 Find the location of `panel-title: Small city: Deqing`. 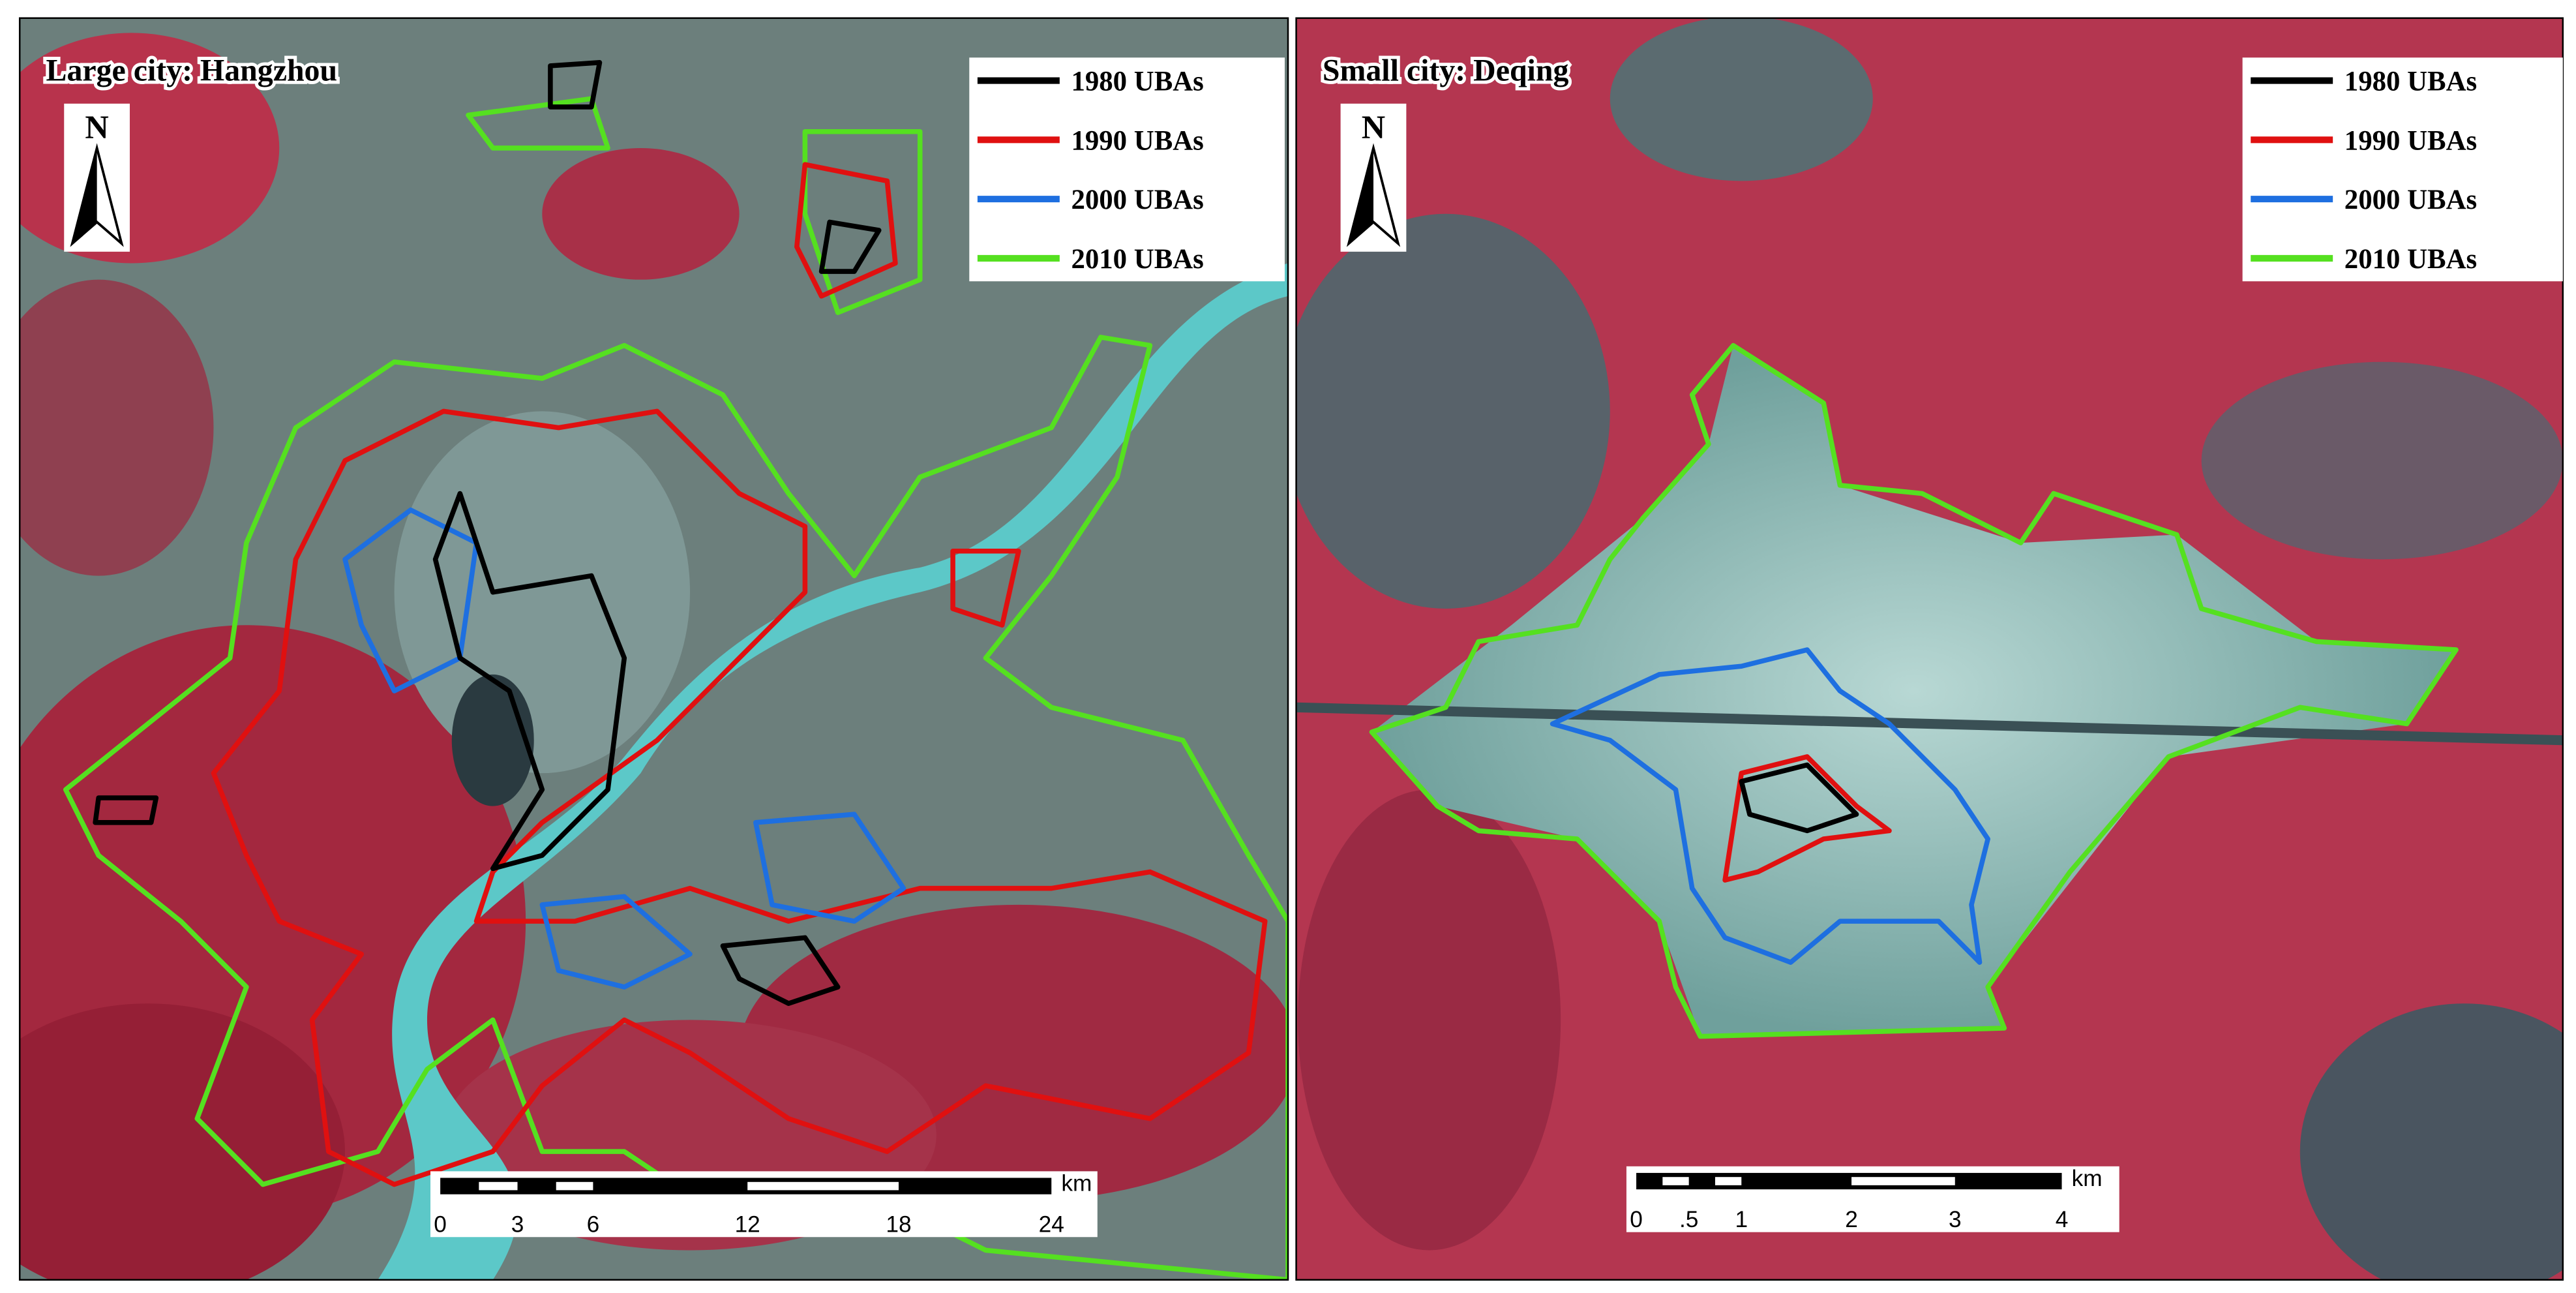

panel-title: Small city: Deqing is located at coordinates (1446, 70).